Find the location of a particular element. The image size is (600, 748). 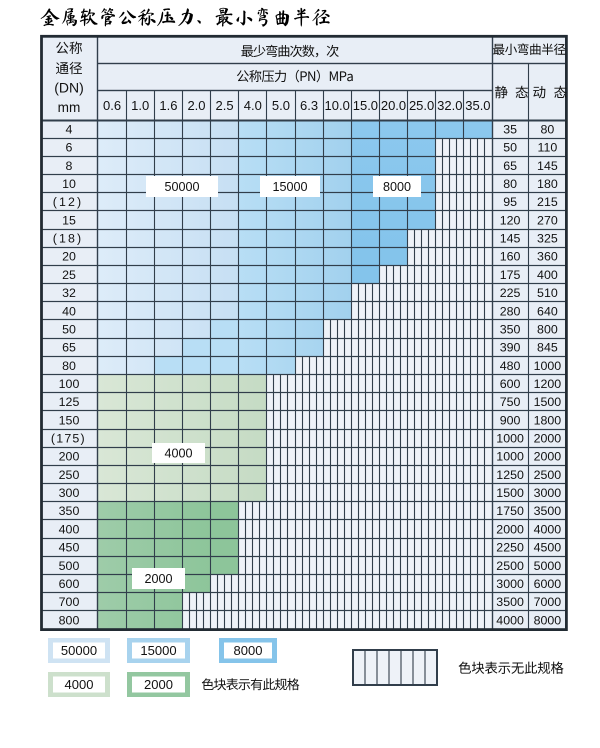

svg-text: 32 is located at coordinates (69, 293).